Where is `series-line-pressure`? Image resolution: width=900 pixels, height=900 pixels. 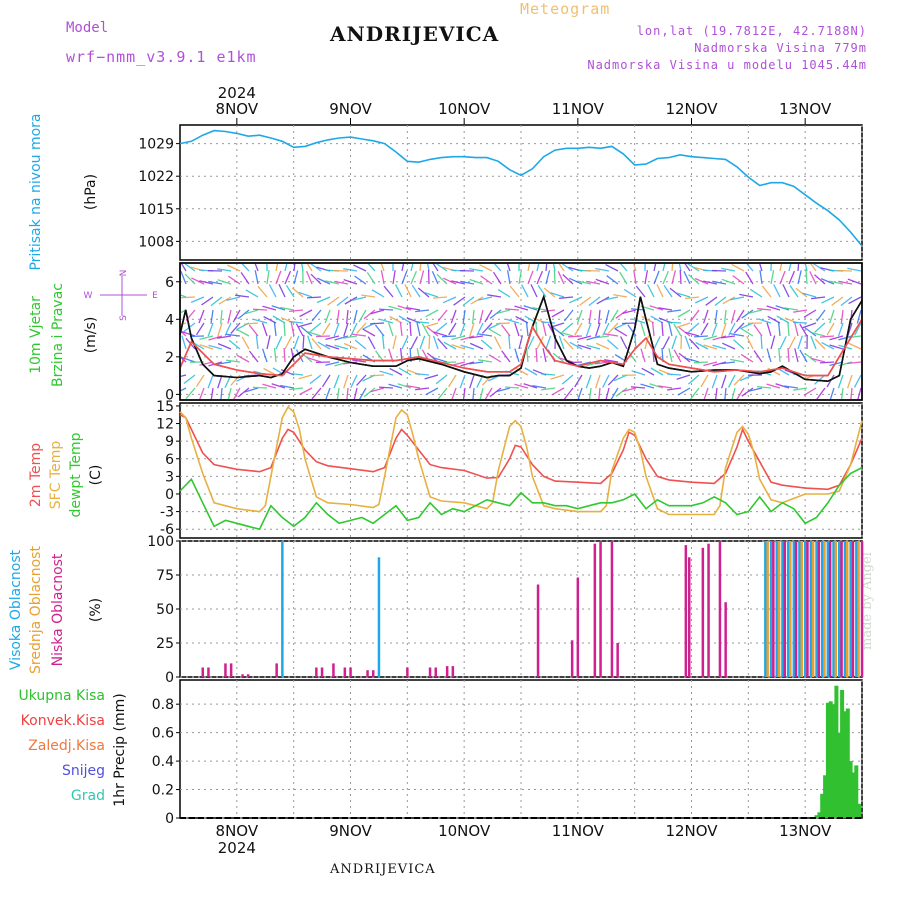
series-line-pressure is located at coordinates (521, 188).